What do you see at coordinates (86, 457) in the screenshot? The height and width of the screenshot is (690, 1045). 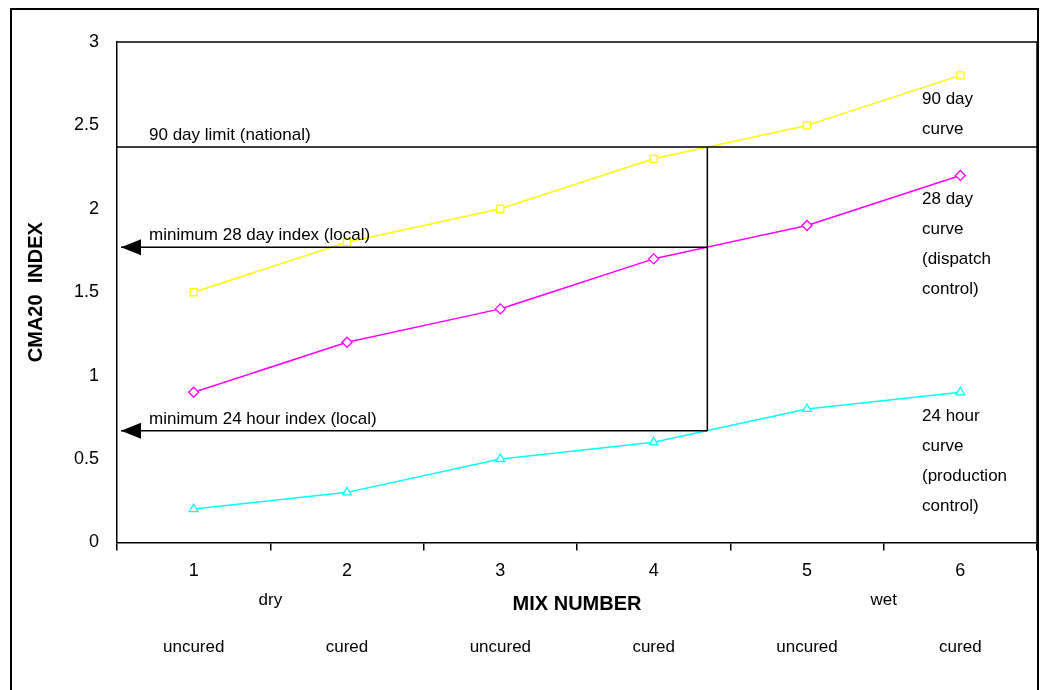 I see `y-tick-label: 0.5` at bounding box center [86, 457].